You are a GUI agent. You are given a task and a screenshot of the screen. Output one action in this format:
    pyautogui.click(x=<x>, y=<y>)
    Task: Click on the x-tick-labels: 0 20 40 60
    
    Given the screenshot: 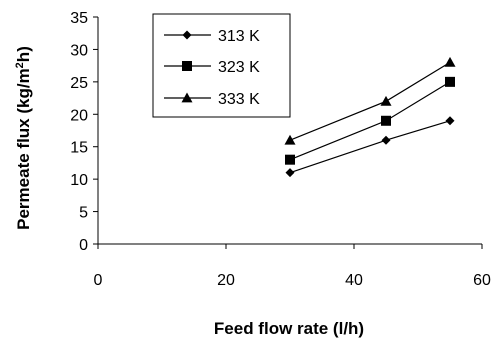 What is the action you would take?
    pyautogui.click(x=292, y=280)
    